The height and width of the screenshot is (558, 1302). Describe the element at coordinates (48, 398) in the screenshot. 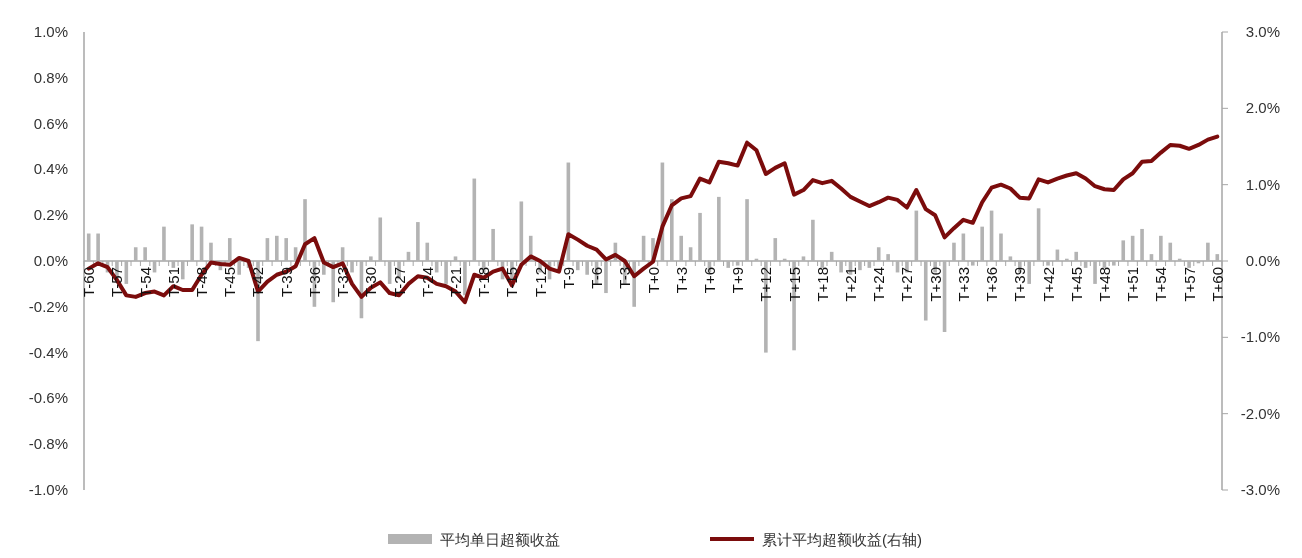

I see `y-tick-label: -0.6%` at that location.